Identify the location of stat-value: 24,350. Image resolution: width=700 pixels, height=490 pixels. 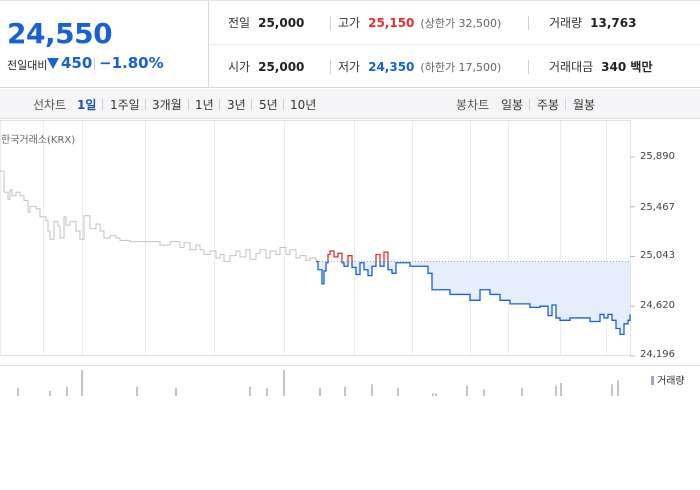
(391, 67).